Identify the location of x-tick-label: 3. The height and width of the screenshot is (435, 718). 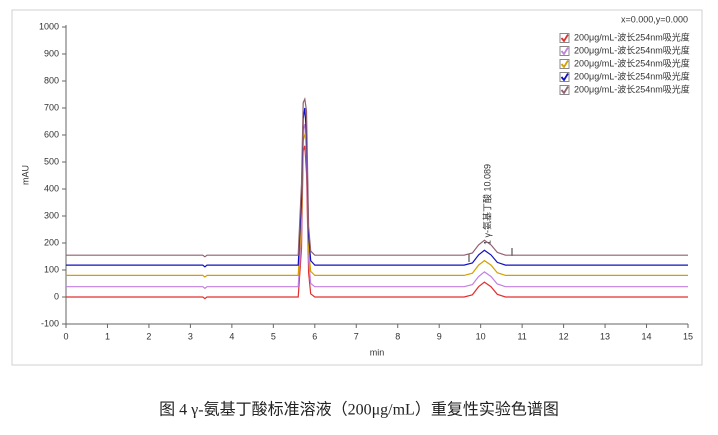
(190, 336).